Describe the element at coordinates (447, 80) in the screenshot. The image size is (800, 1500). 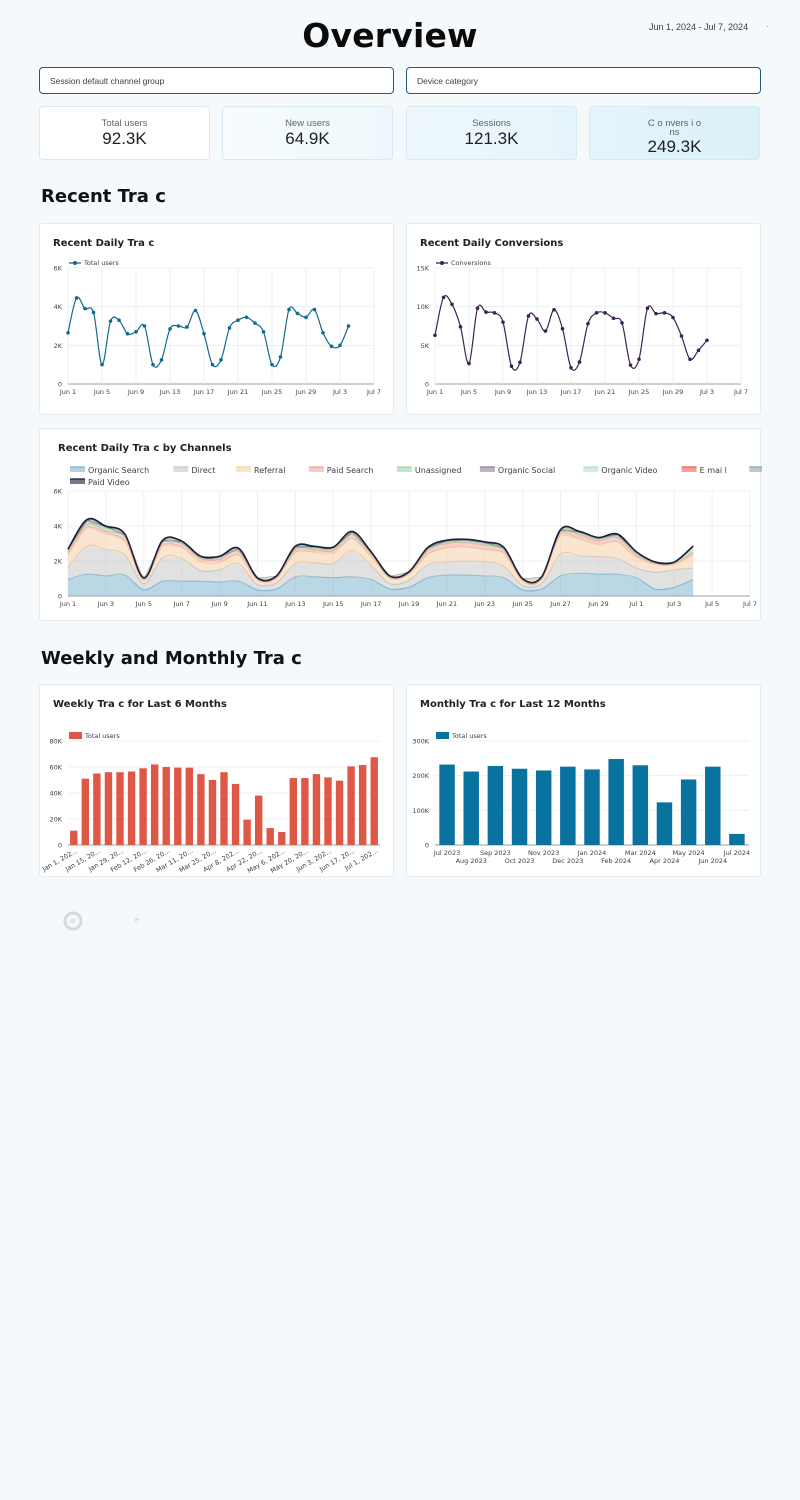
I see `device-category-filter-label: Device category` at that location.